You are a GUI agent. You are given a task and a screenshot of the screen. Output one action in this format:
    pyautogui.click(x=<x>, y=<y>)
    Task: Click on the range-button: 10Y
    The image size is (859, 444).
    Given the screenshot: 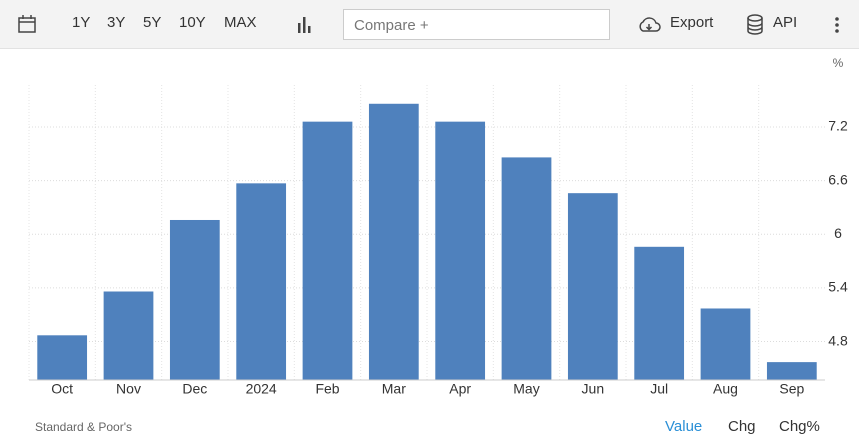 What is the action you would take?
    pyautogui.click(x=192, y=22)
    